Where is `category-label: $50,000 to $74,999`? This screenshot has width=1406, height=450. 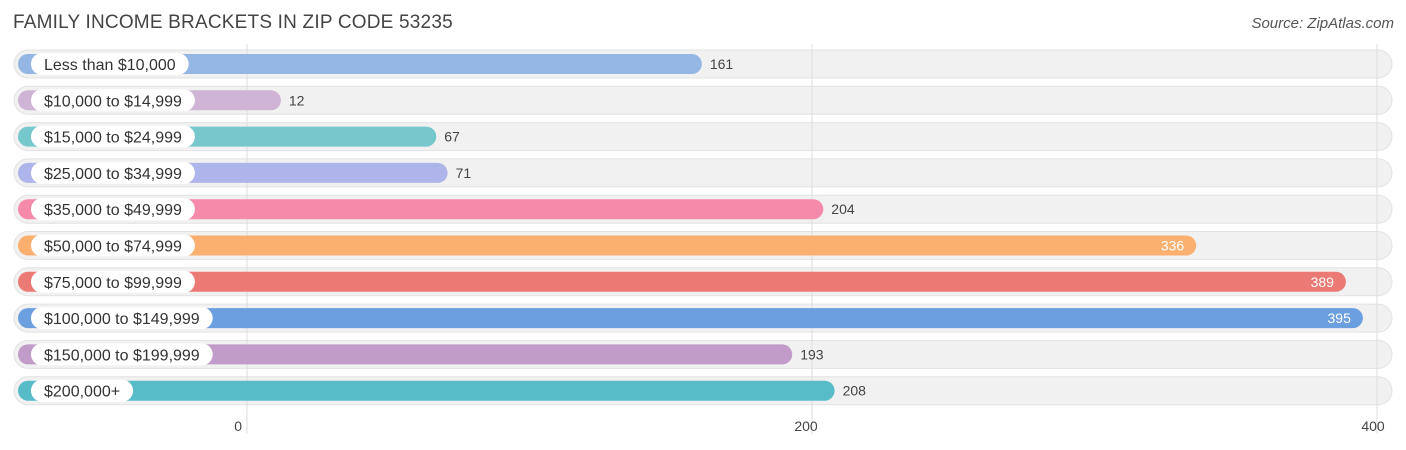 category-label: $50,000 to $74,999 is located at coordinates (113, 247).